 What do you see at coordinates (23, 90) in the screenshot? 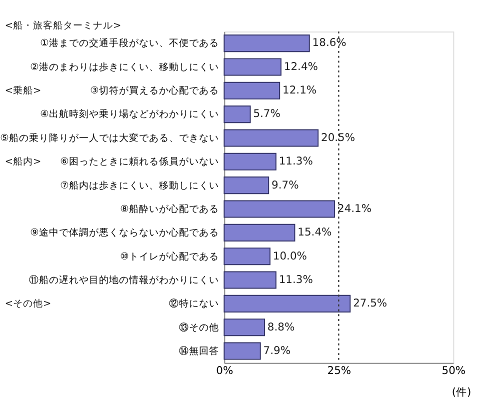
I see `text: <乗船>` at bounding box center [23, 90].